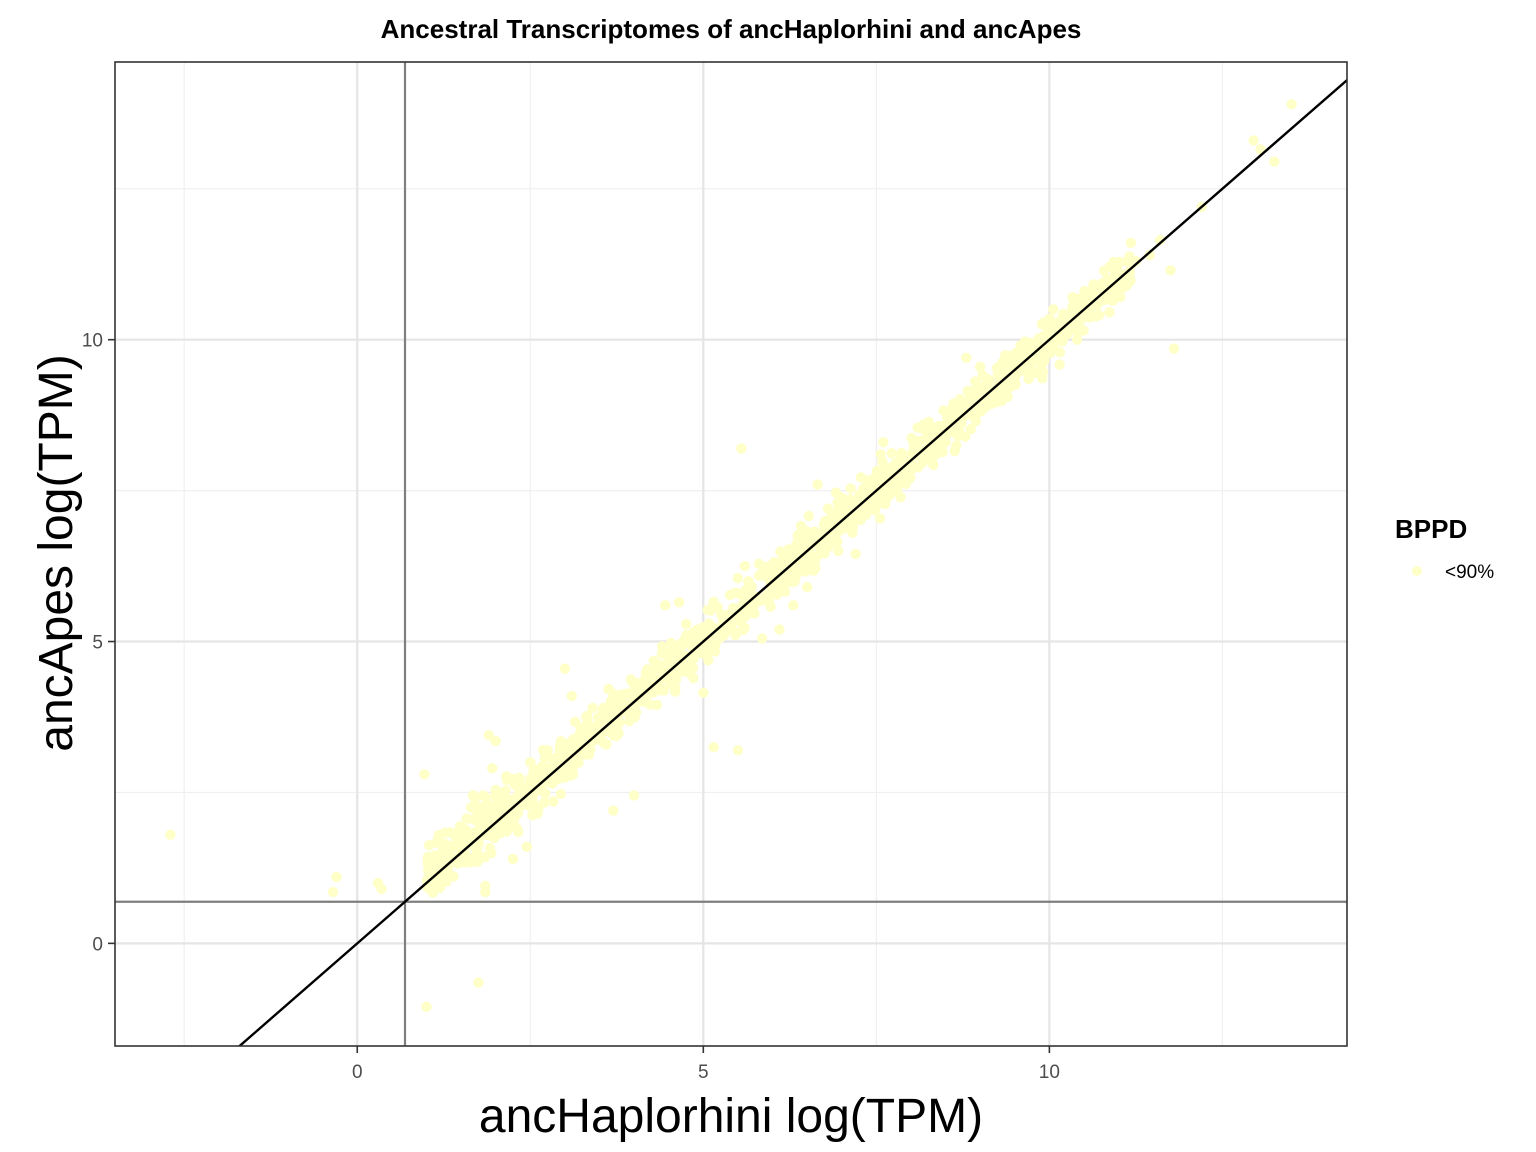 The height and width of the screenshot is (1152, 1536). Describe the element at coordinates (92, 341) in the screenshot. I see `y-tick-label: 10` at that location.